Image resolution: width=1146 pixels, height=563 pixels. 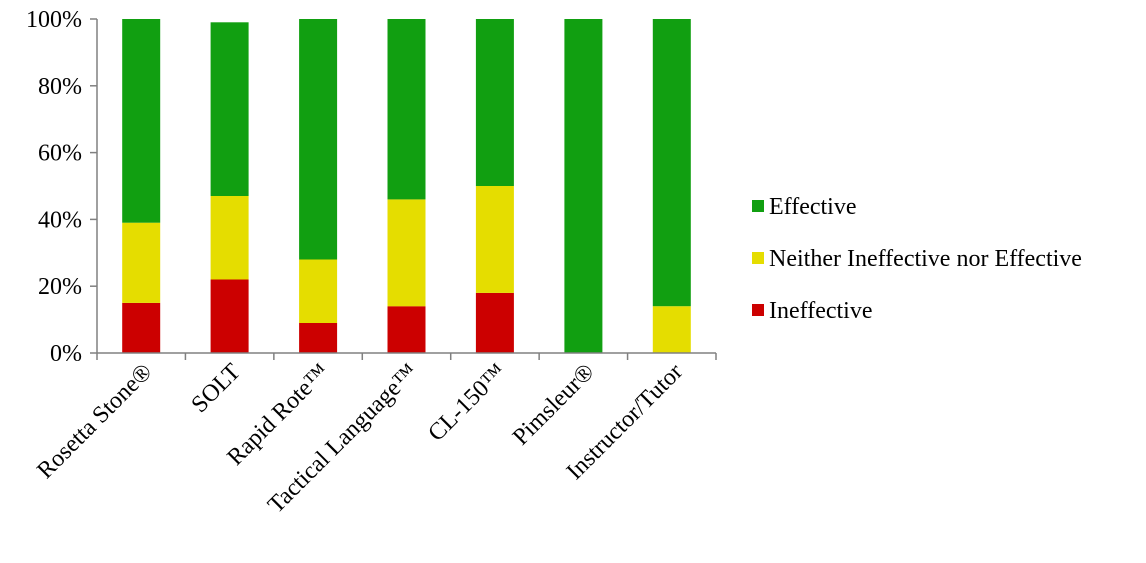 I want to click on legend-label: Neither Ineffective nor Effective, so click(x=925, y=259).